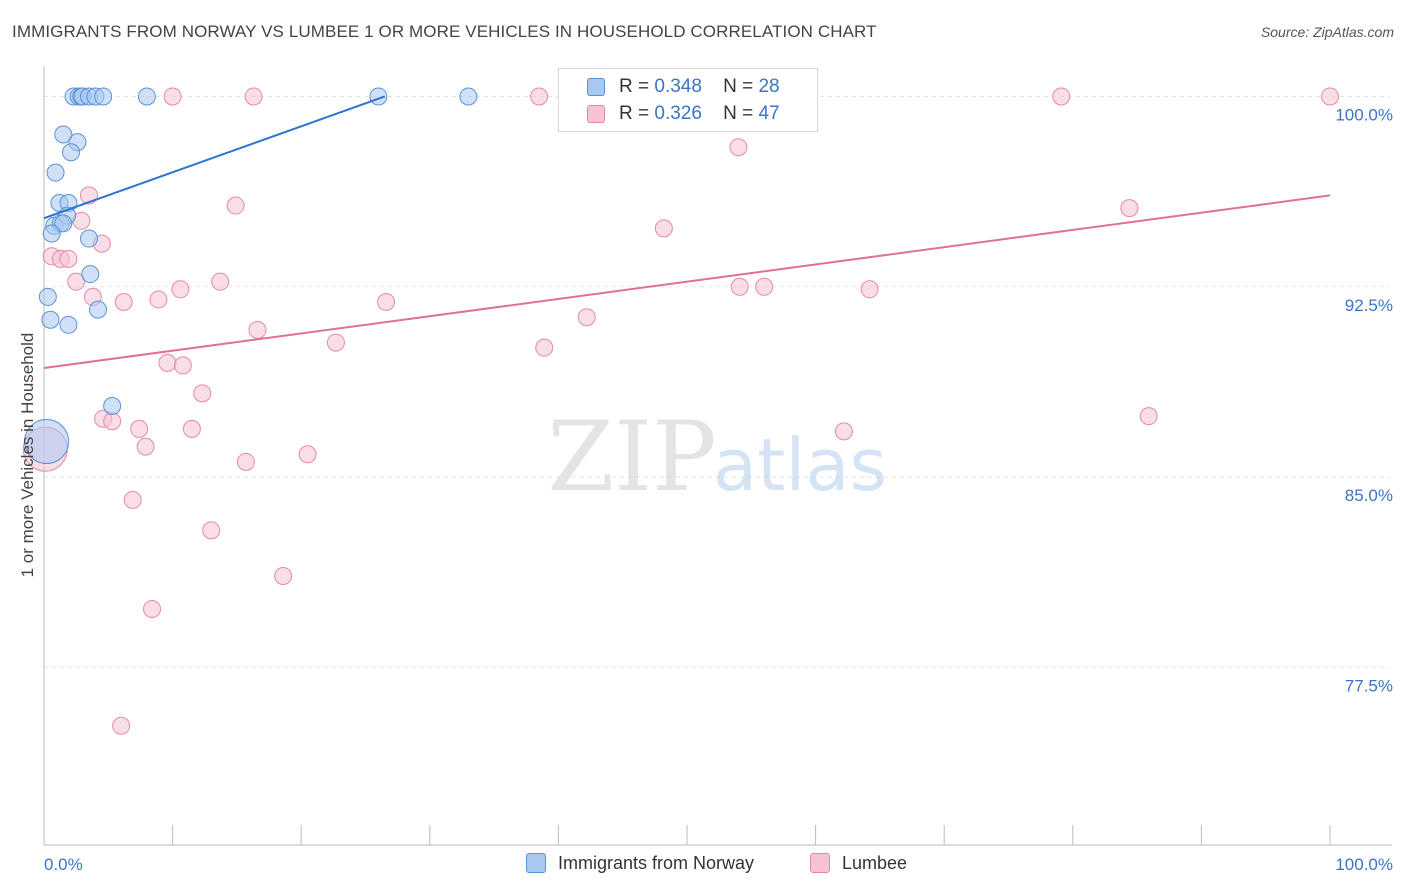 This screenshot has width=1406, height=892. I want to click on x-tick-labels: 0.0% 100.0%, so click(718, 864).